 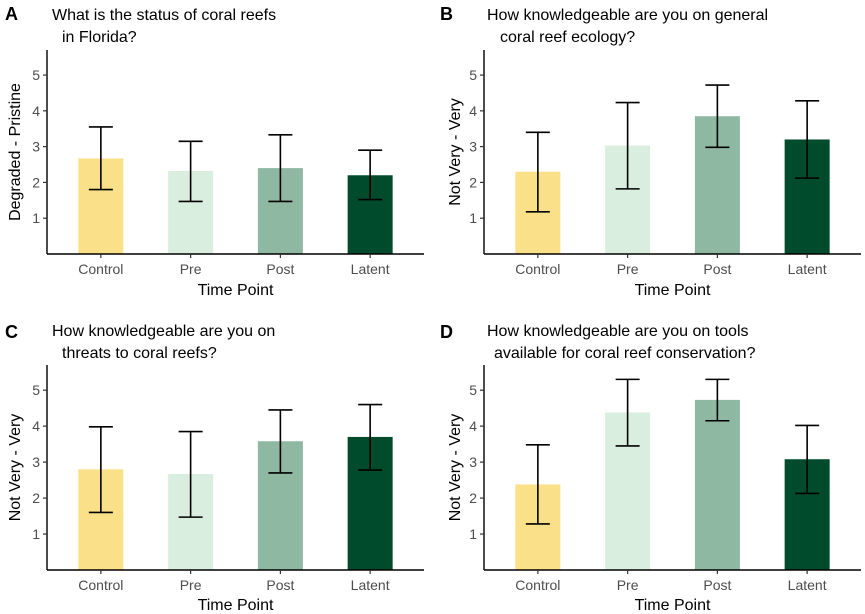 What do you see at coordinates (618, 331) in the screenshot?
I see `chart-title-line: How knowledgeable are you on tools` at bounding box center [618, 331].